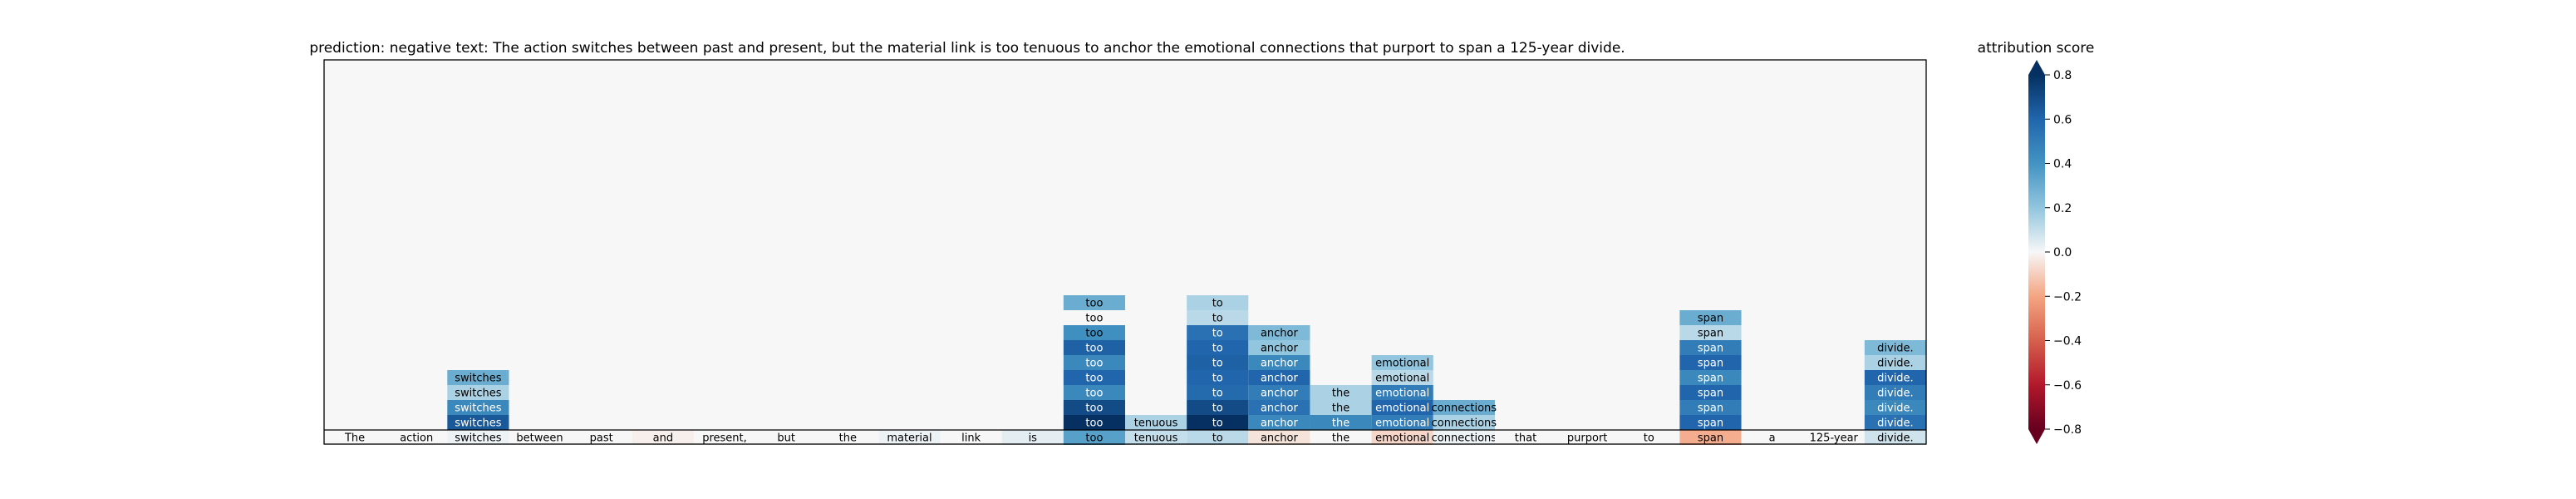 This screenshot has height=499, width=2576. What do you see at coordinates (1772, 438) in the screenshot?
I see `base-token-cell-label: a` at bounding box center [1772, 438].